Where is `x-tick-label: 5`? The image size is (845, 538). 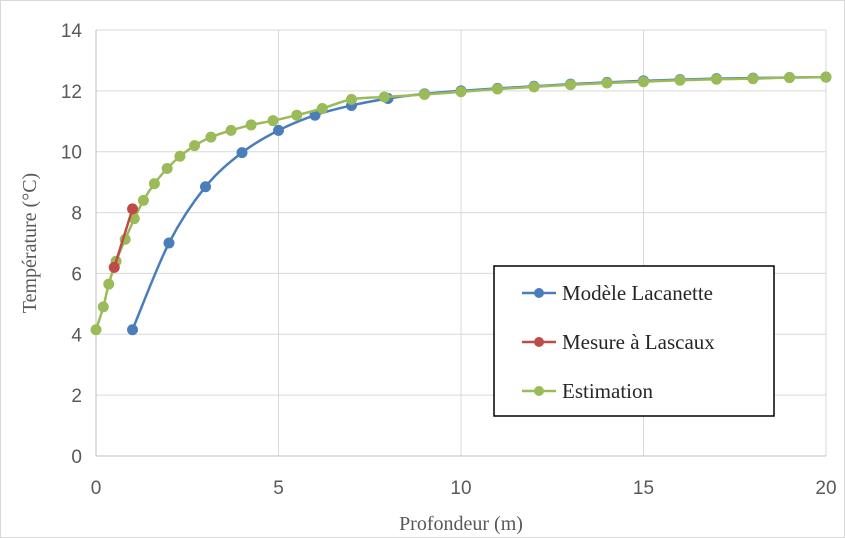 x-tick-label: 5 is located at coordinates (278, 488).